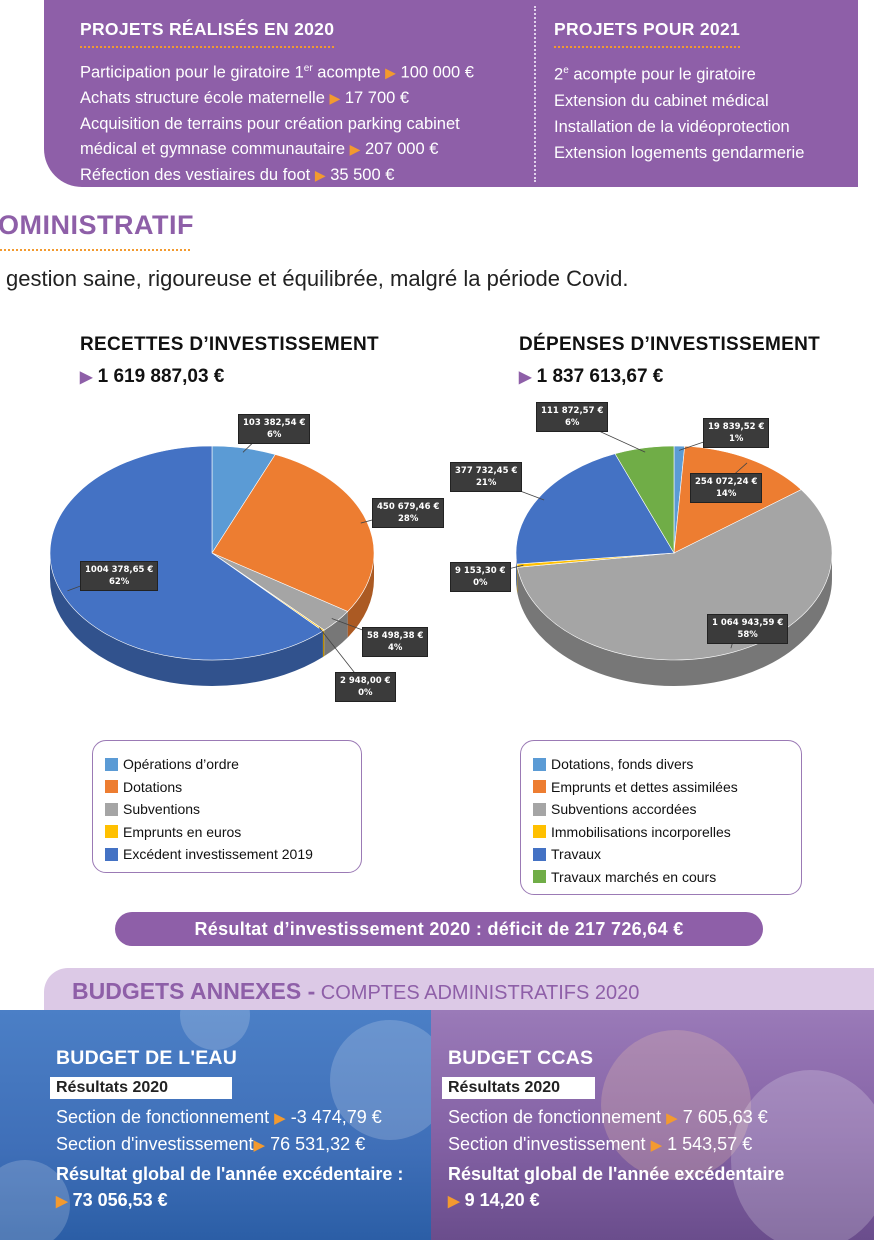  Describe the element at coordinates (365, 681) in the screenshot. I see `data-label-value: 2 948,00 €` at that location.